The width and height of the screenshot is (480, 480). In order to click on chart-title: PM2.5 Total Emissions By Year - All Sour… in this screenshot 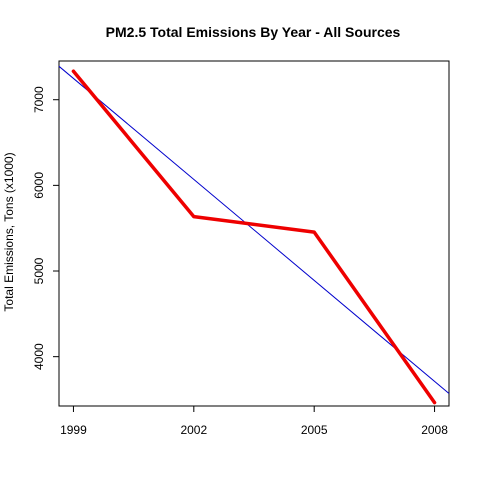, I will do `click(253, 32)`.